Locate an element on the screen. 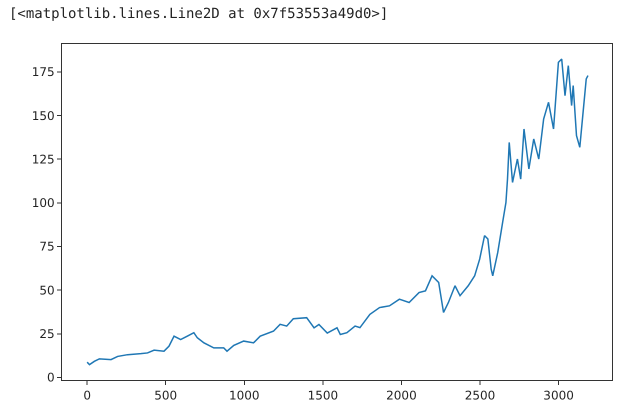 The width and height of the screenshot is (622, 403). x-tick-label: 1000 is located at coordinates (244, 395).